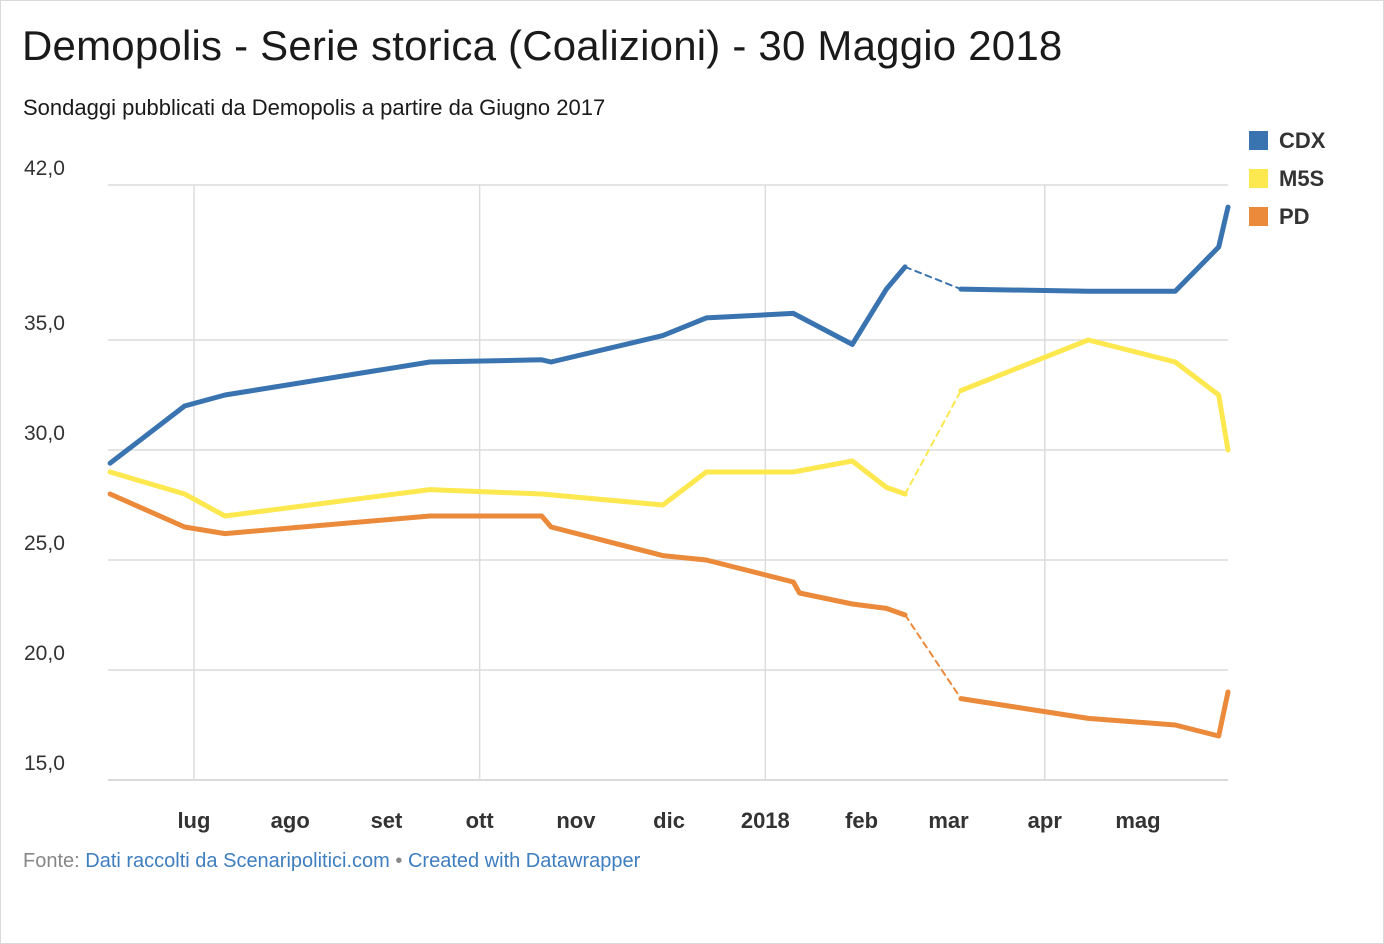 This screenshot has height=944, width=1384. What do you see at coordinates (1302, 140) in the screenshot?
I see `legend-label-cdx: CDX` at bounding box center [1302, 140].